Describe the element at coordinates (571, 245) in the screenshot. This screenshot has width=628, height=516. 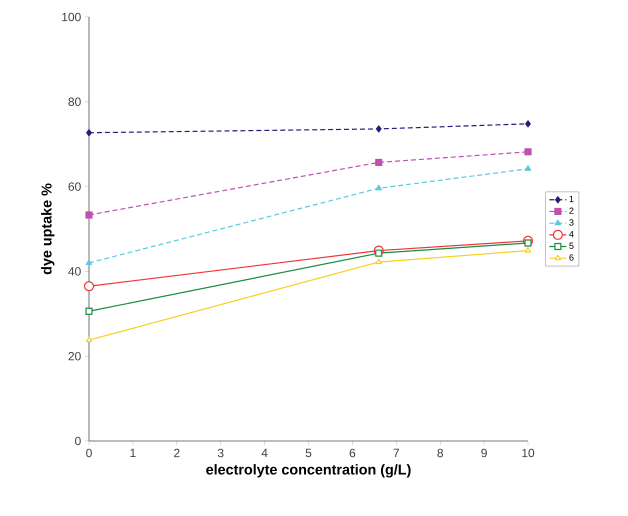
I see `legend-label: 5` at that location.